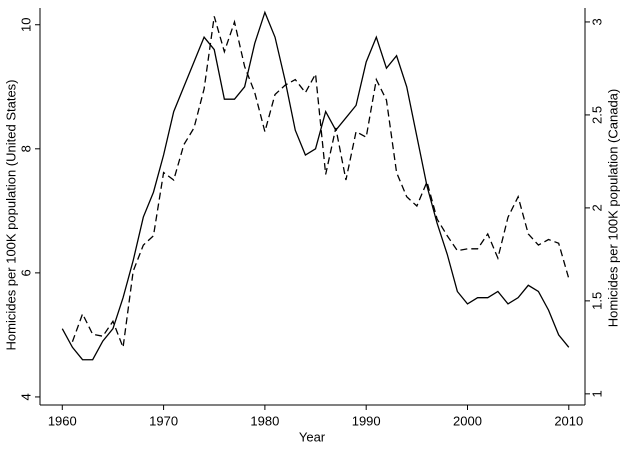 The width and height of the screenshot is (626, 449). I want to click on y2-tick-label: 2, so click(596, 207).